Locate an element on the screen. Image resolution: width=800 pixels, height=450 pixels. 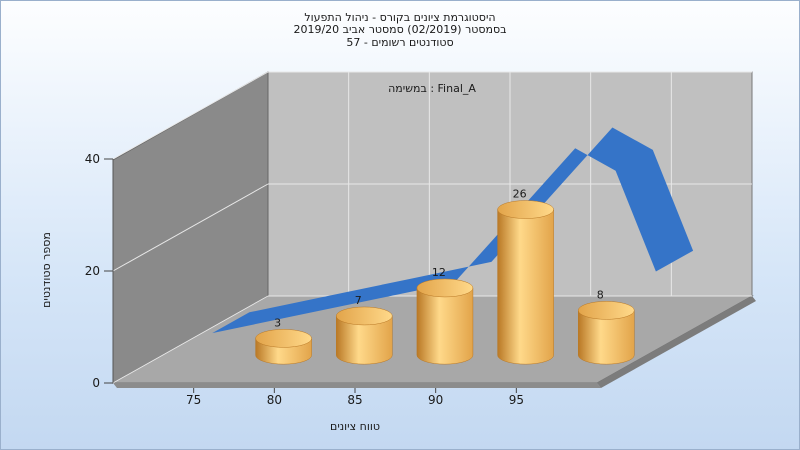
bar-4: 8 is located at coordinates (606, 326).